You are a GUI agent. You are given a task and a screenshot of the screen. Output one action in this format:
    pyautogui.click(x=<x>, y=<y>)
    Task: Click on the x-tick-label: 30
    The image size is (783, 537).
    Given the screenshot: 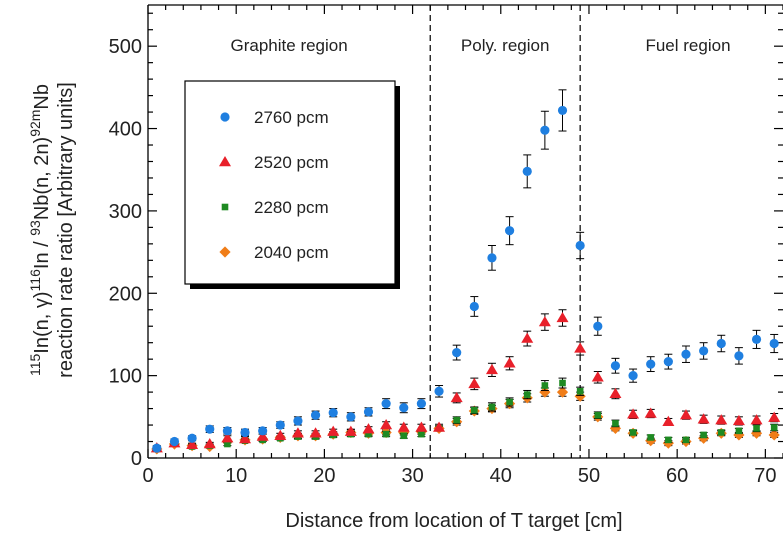 What is the action you would take?
    pyautogui.click(x=412, y=476)
    